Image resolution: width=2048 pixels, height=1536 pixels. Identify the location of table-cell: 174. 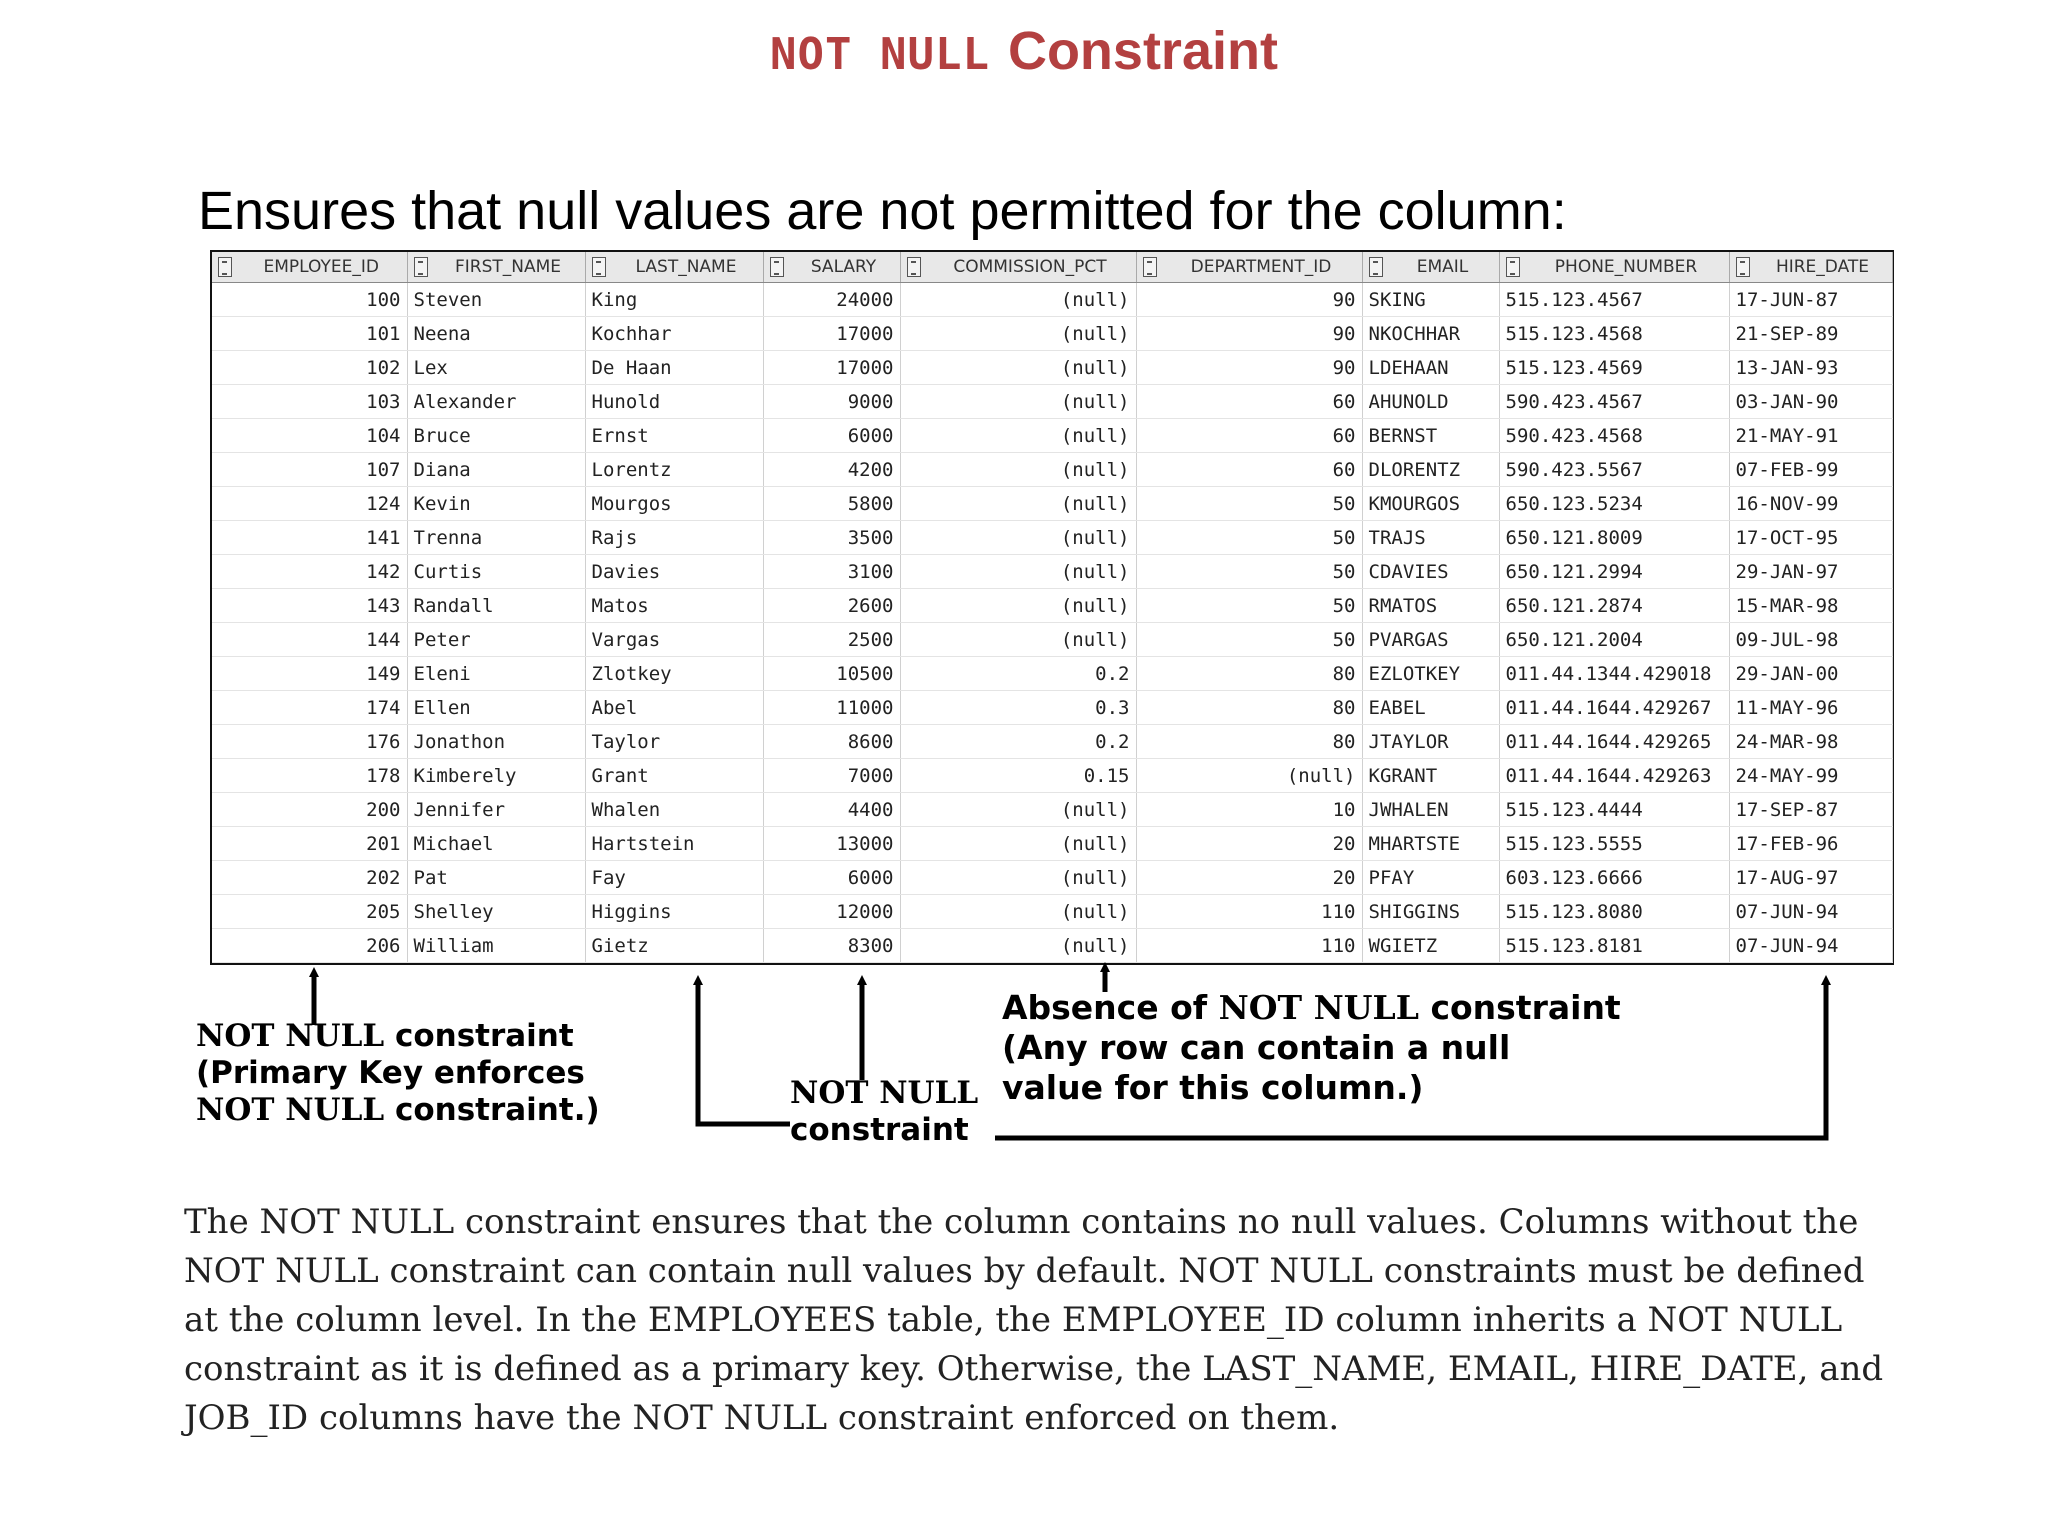
(310, 707).